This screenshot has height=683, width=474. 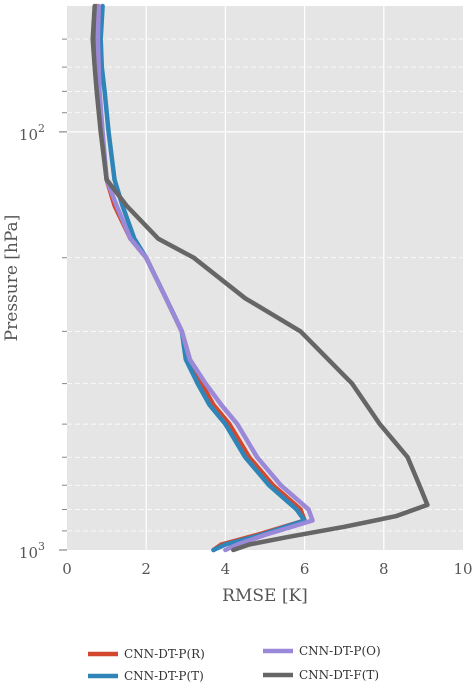 I want to click on x-tick-label: 8, so click(x=384, y=569).